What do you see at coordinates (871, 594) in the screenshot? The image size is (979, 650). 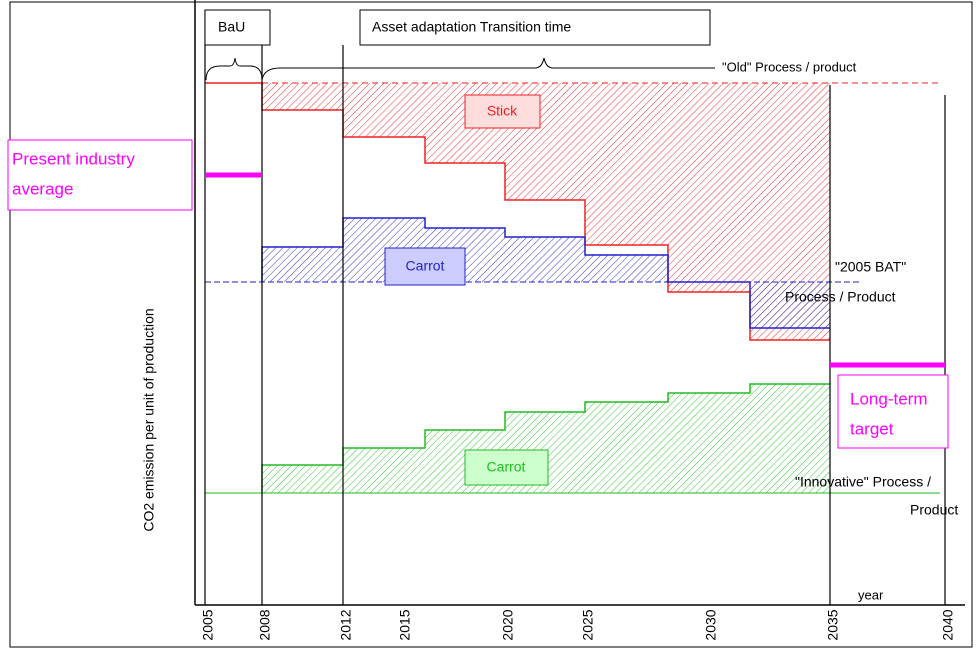 I see `x-axis-label: year` at bounding box center [871, 594].